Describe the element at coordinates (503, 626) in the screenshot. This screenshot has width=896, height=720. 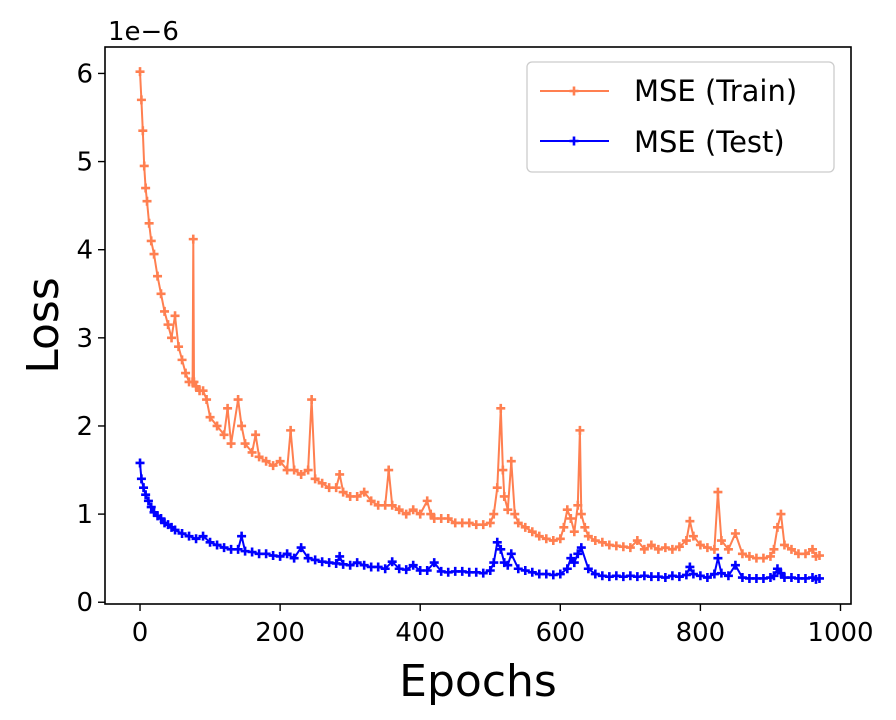
I see `x-axis-ticks: 0 200 400 600 800 1000` at that location.